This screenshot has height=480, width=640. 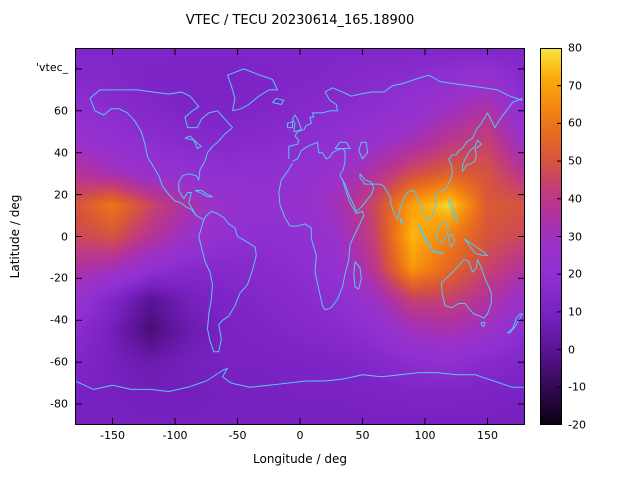 What do you see at coordinates (575, 48) in the screenshot?
I see `colorbar-tick-label: 80` at bounding box center [575, 48].